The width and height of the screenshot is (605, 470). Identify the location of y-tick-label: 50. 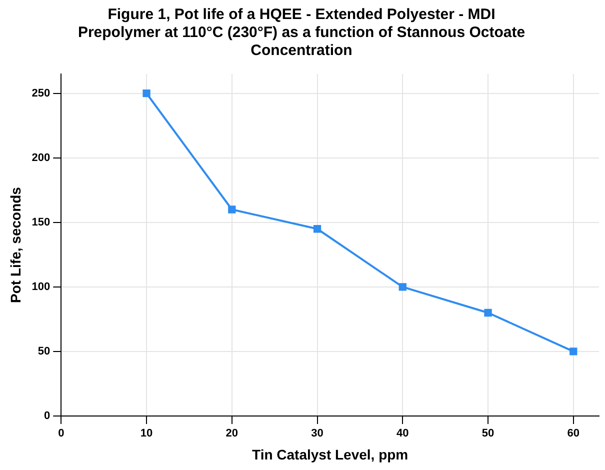
(44, 352).